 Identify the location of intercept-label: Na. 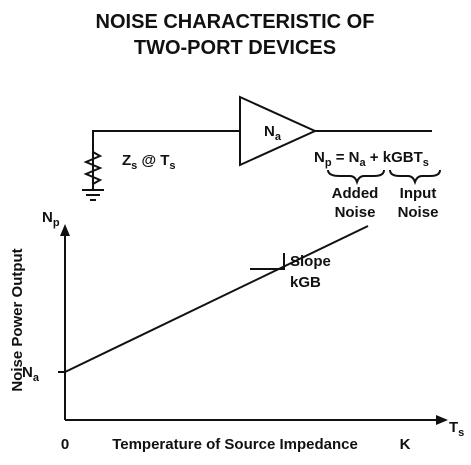
(31, 374).